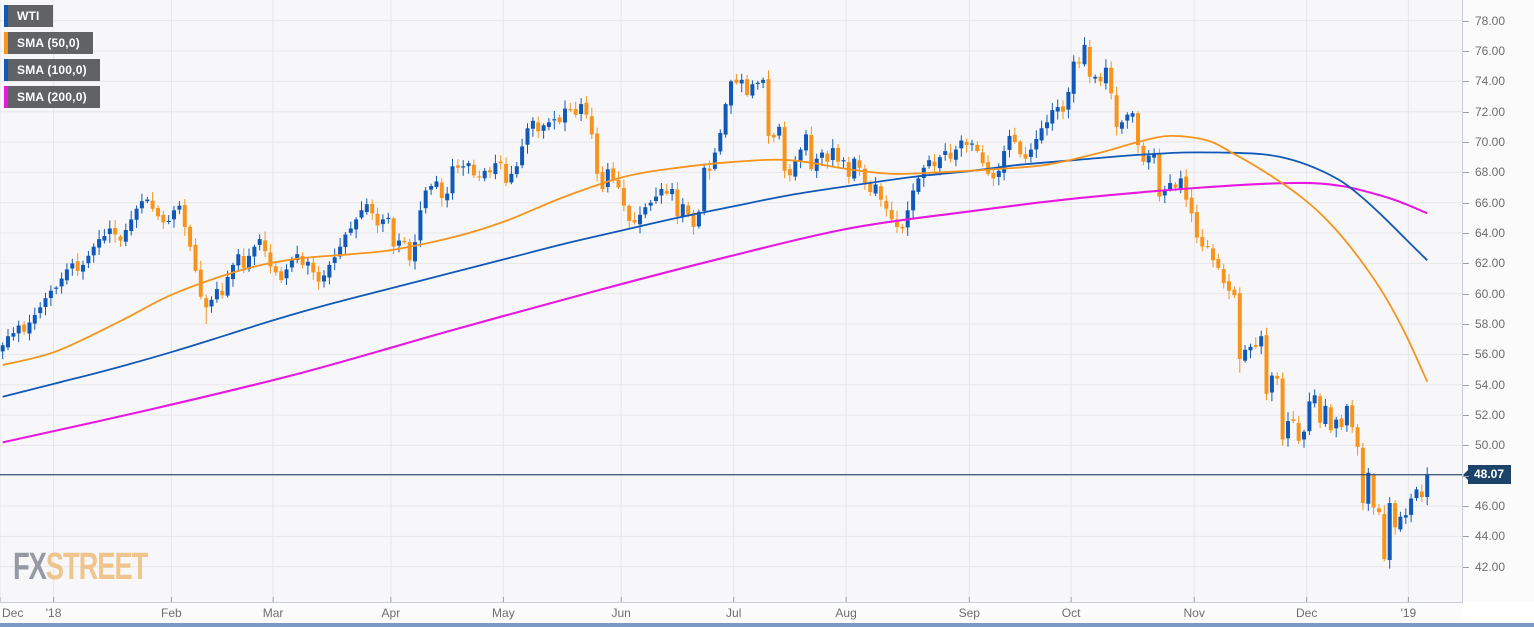 This screenshot has height=627, width=1534. What do you see at coordinates (1408, 613) in the screenshot?
I see `time-axis-label: '19` at bounding box center [1408, 613].